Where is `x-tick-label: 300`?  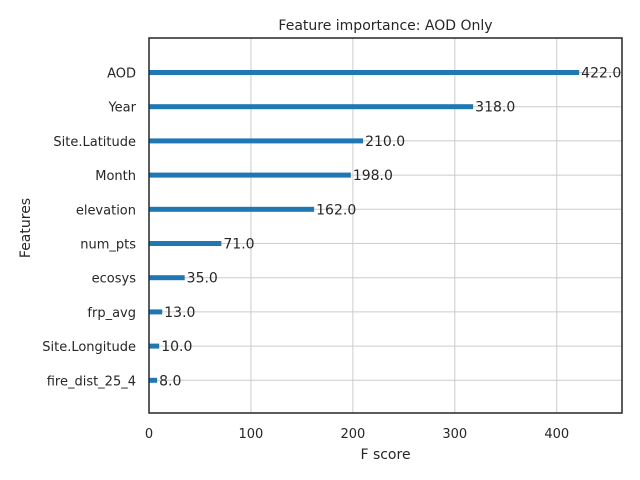
x-tick-label: 300 is located at coordinates (454, 434).